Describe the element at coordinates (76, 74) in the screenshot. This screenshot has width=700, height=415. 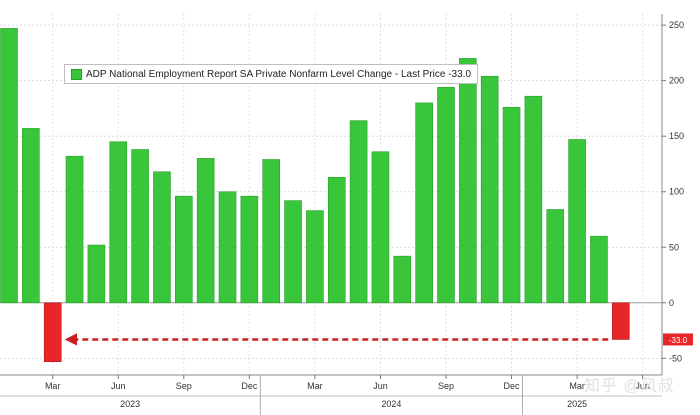
I see `legend-swatch` at that location.